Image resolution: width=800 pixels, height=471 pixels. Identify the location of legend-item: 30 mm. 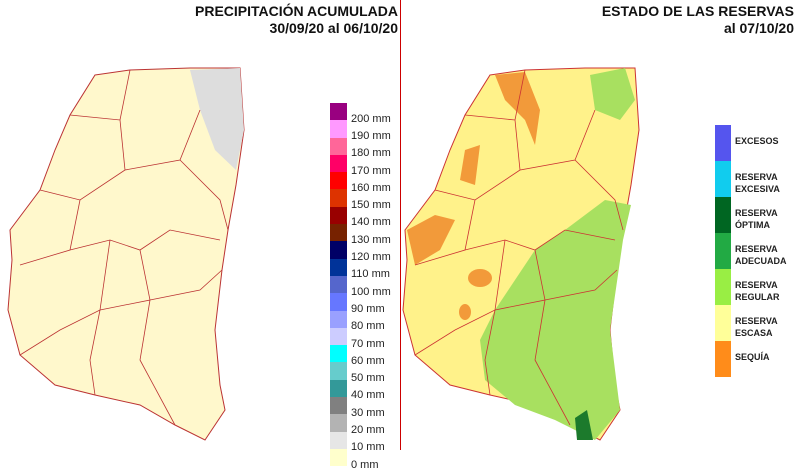
(360, 408).